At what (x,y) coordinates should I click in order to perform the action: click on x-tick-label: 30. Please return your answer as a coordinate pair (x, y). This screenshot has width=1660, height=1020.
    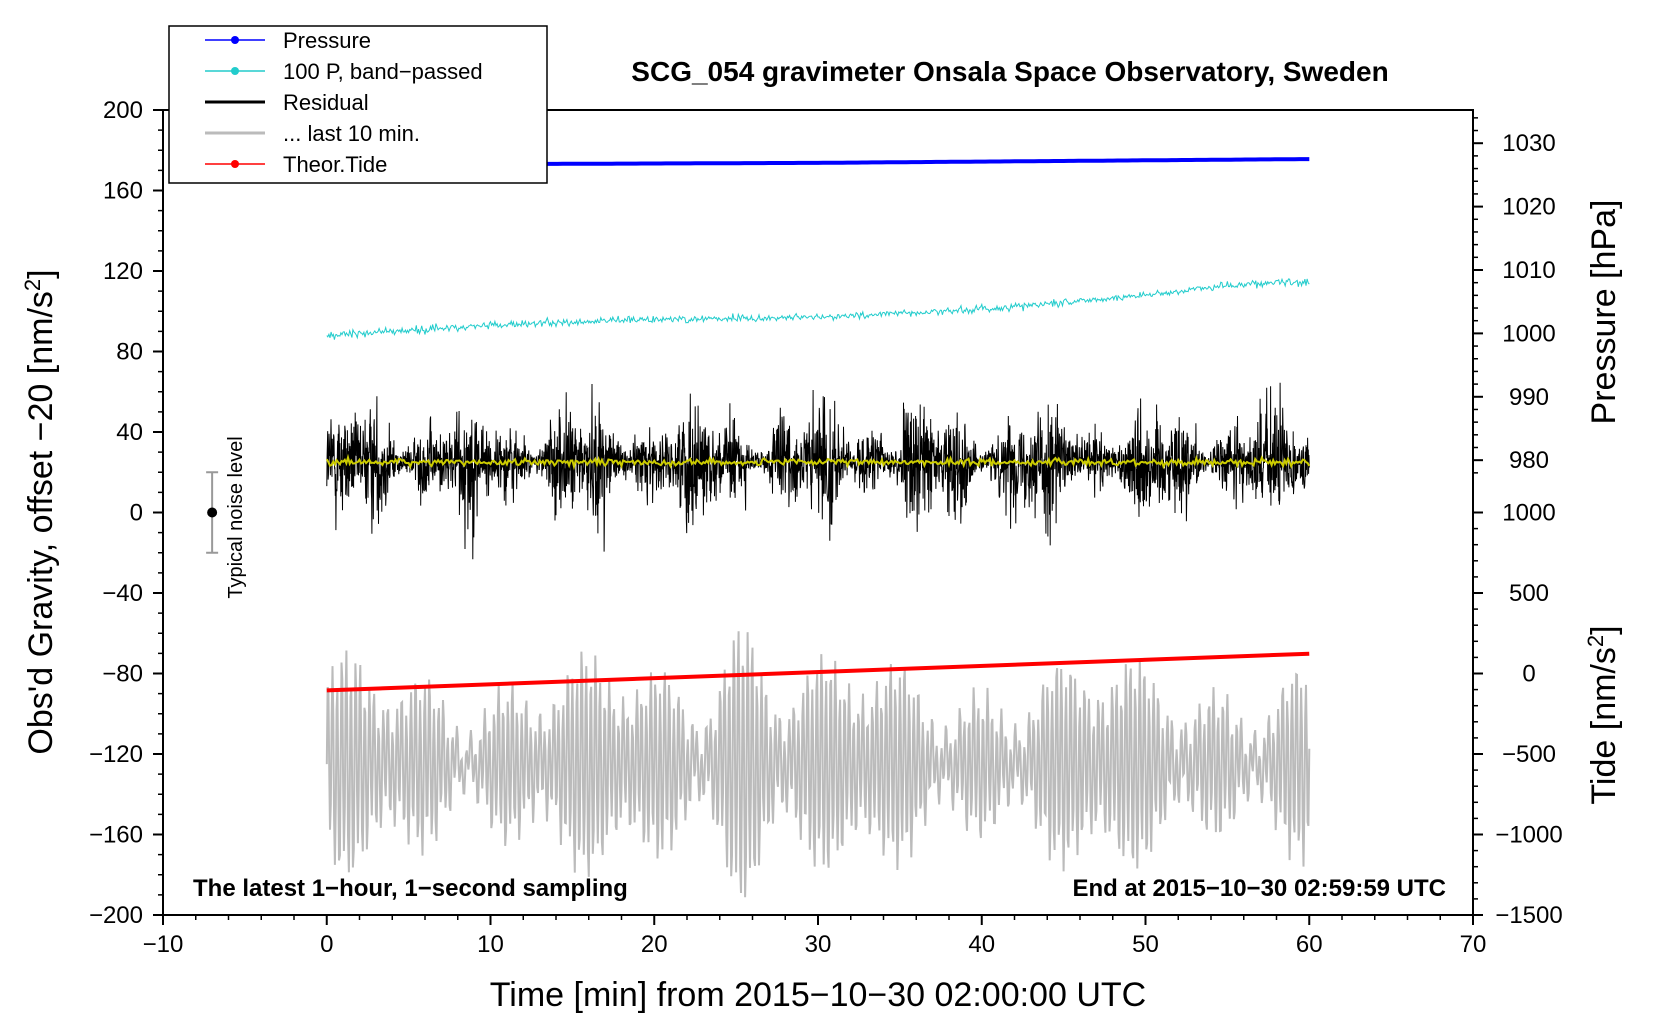
    Looking at the image, I should click on (818, 944).